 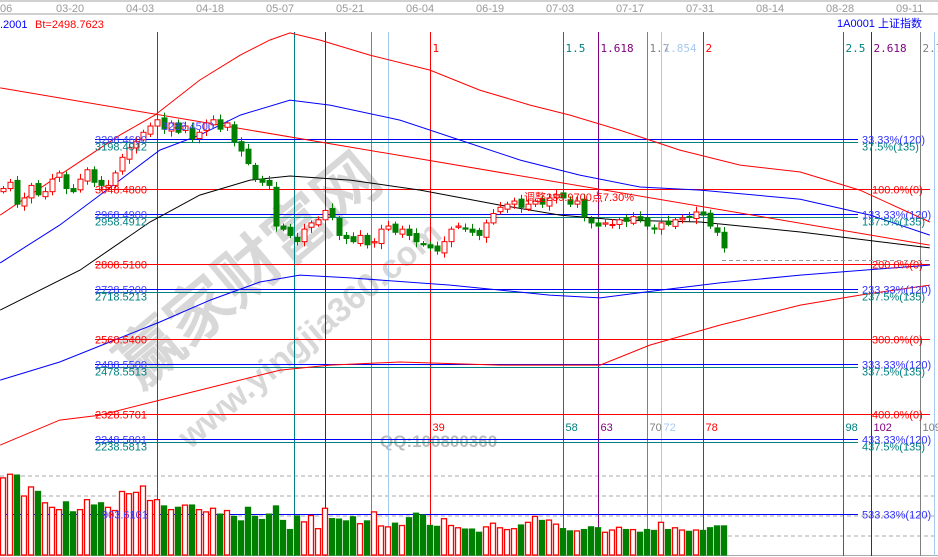 I want to click on fib-ratio-label: 1, so click(x=436, y=48).